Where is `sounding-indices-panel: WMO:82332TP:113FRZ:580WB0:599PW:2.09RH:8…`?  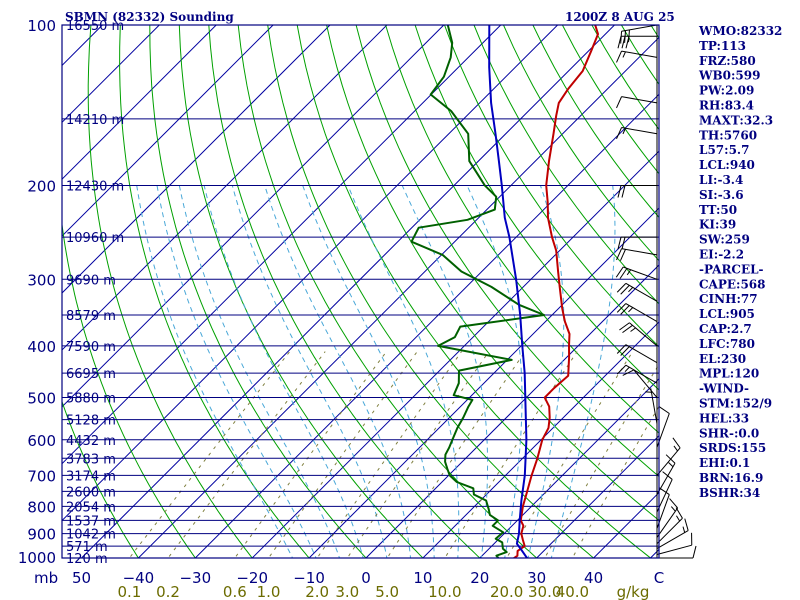 sounding-indices-panel: WMO:82332TP:113FRZ:580WB0:599PW:2.09RH:8… is located at coordinates (740, 262).